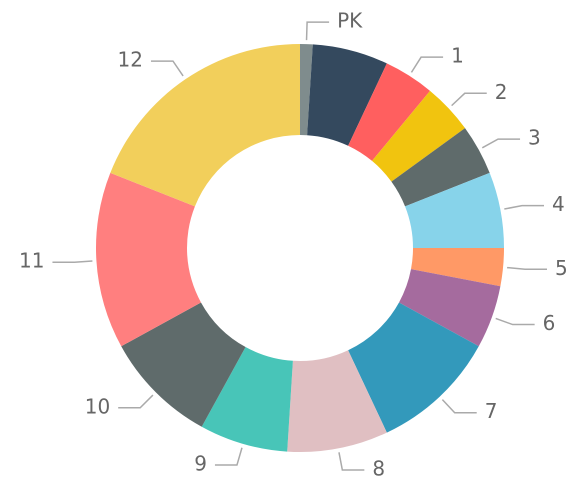 The image size is (572, 481). What do you see at coordinates (97, 406) in the screenshot?
I see `slice-label: 10` at bounding box center [97, 406].